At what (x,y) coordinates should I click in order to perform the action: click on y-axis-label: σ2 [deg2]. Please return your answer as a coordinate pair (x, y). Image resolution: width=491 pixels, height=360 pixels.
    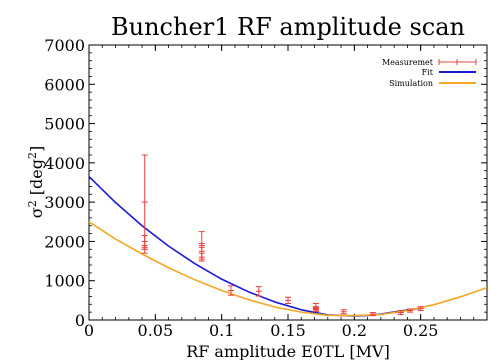
    Looking at the image, I should click on (36, 182).